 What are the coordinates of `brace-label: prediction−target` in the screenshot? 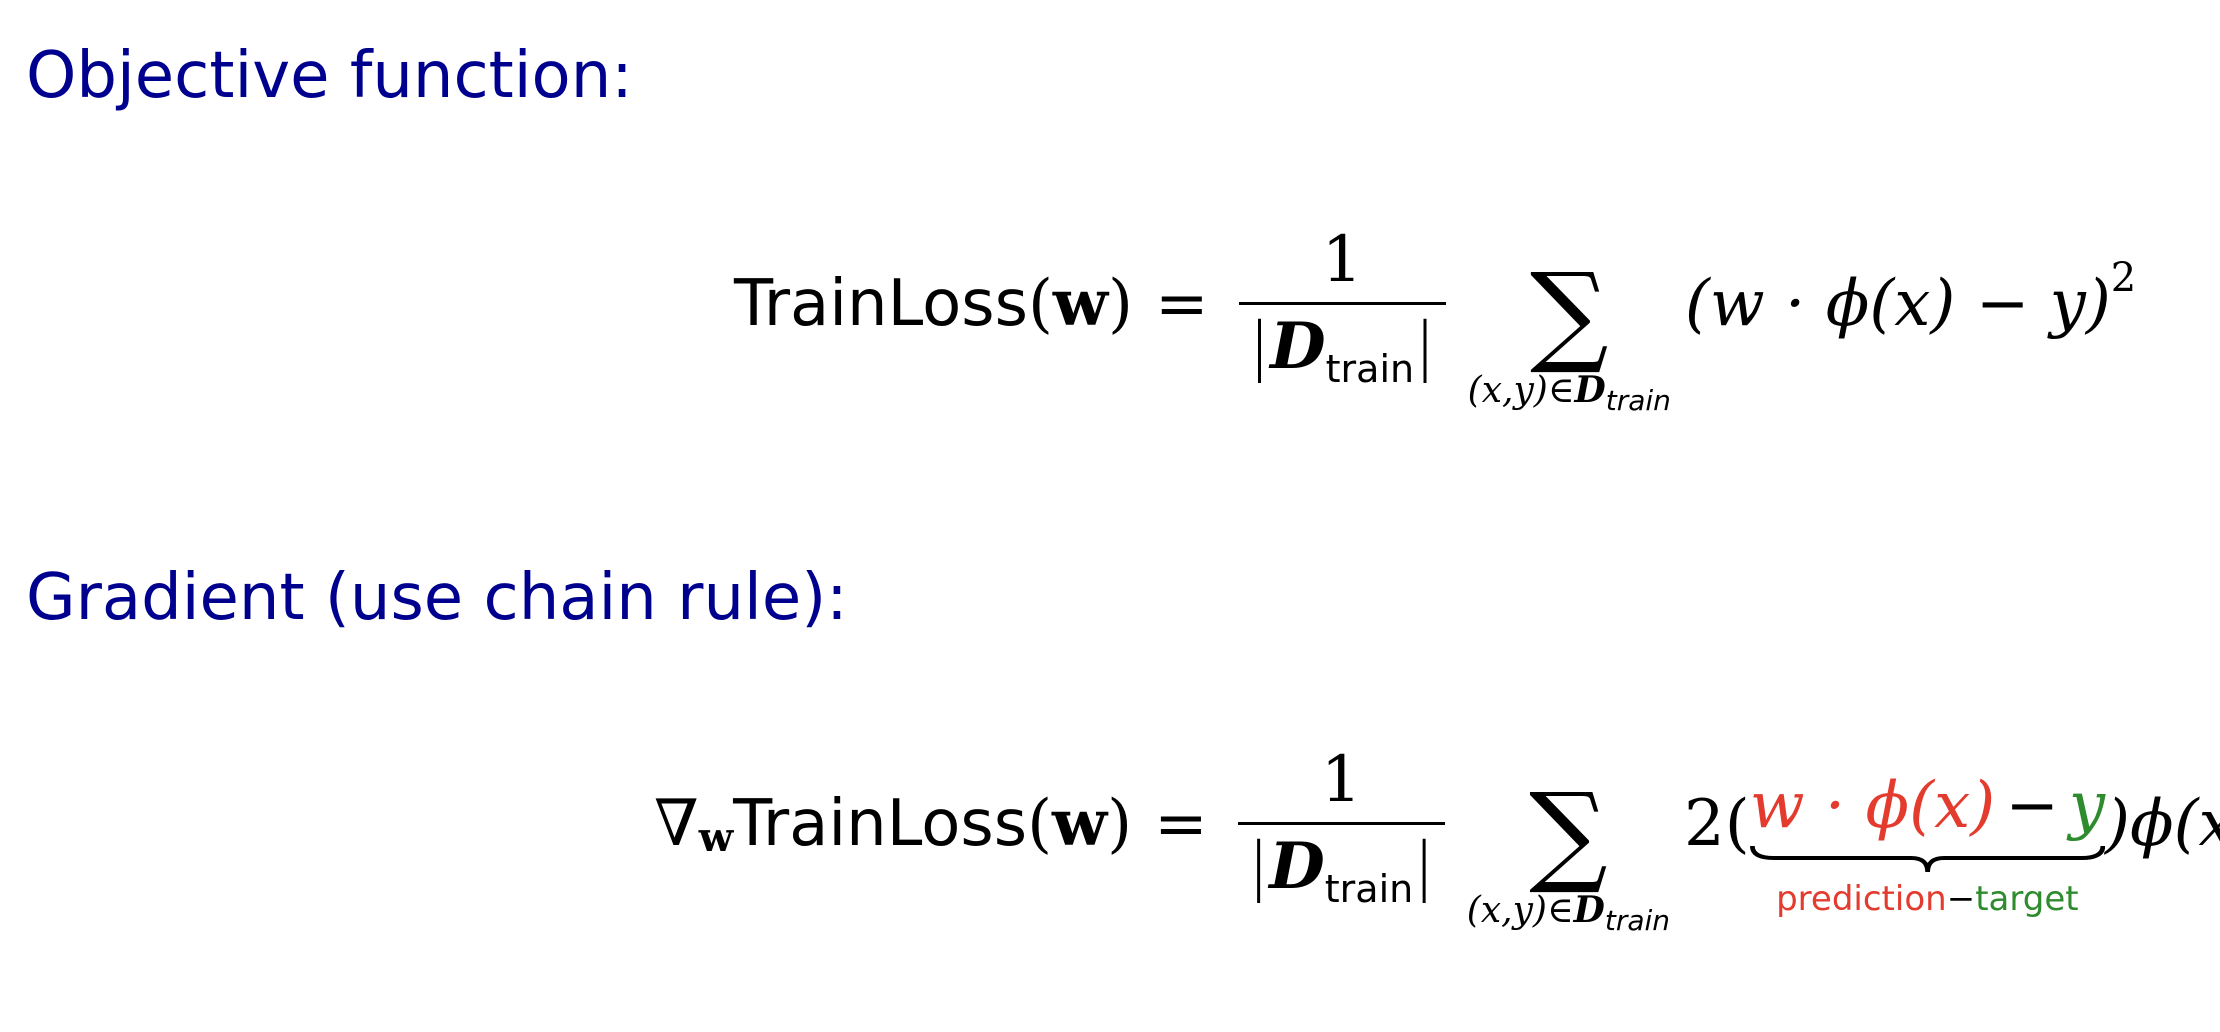 It's located at (1927, 899).